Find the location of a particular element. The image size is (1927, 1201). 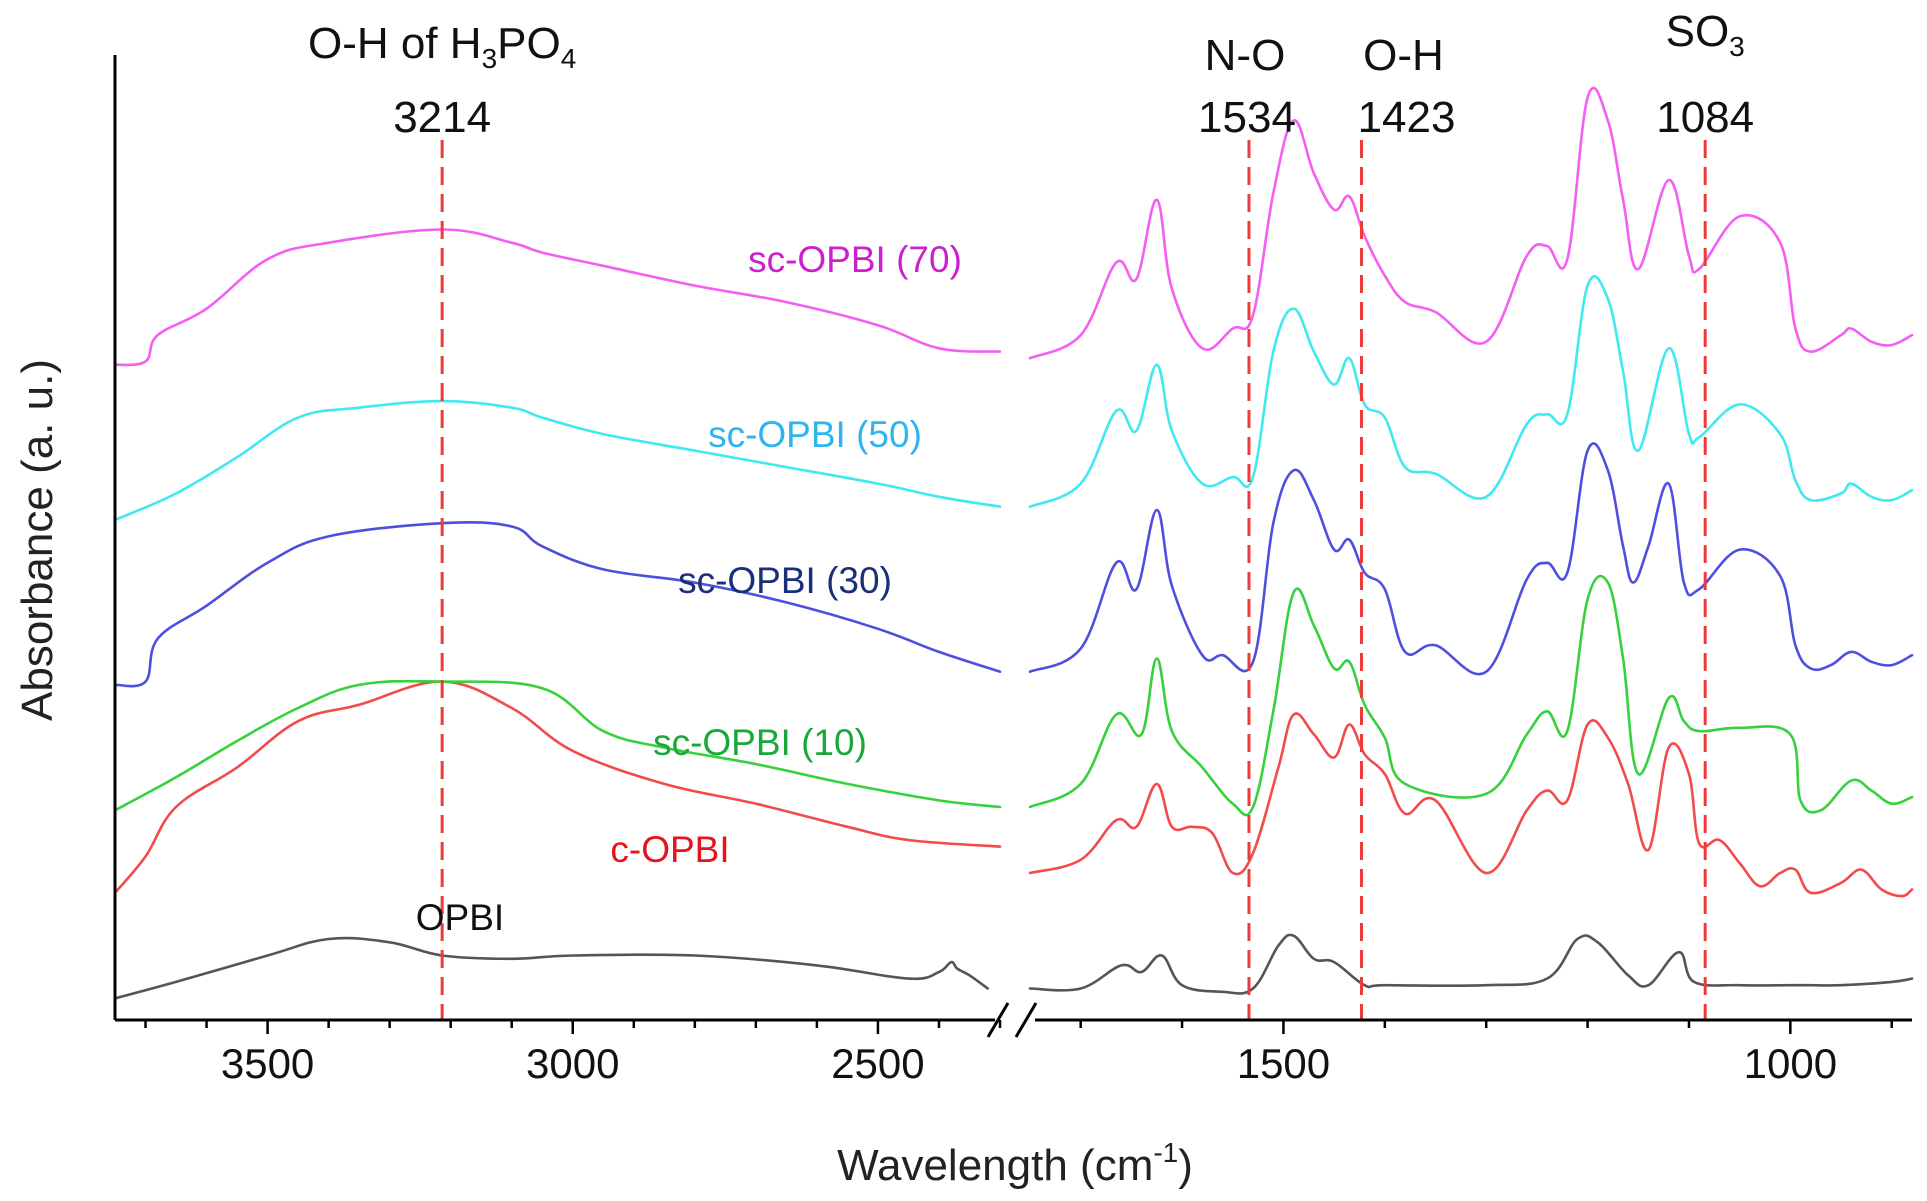

spectrum-line-sc-opbi-70-left is located at coordinates (557, 297).